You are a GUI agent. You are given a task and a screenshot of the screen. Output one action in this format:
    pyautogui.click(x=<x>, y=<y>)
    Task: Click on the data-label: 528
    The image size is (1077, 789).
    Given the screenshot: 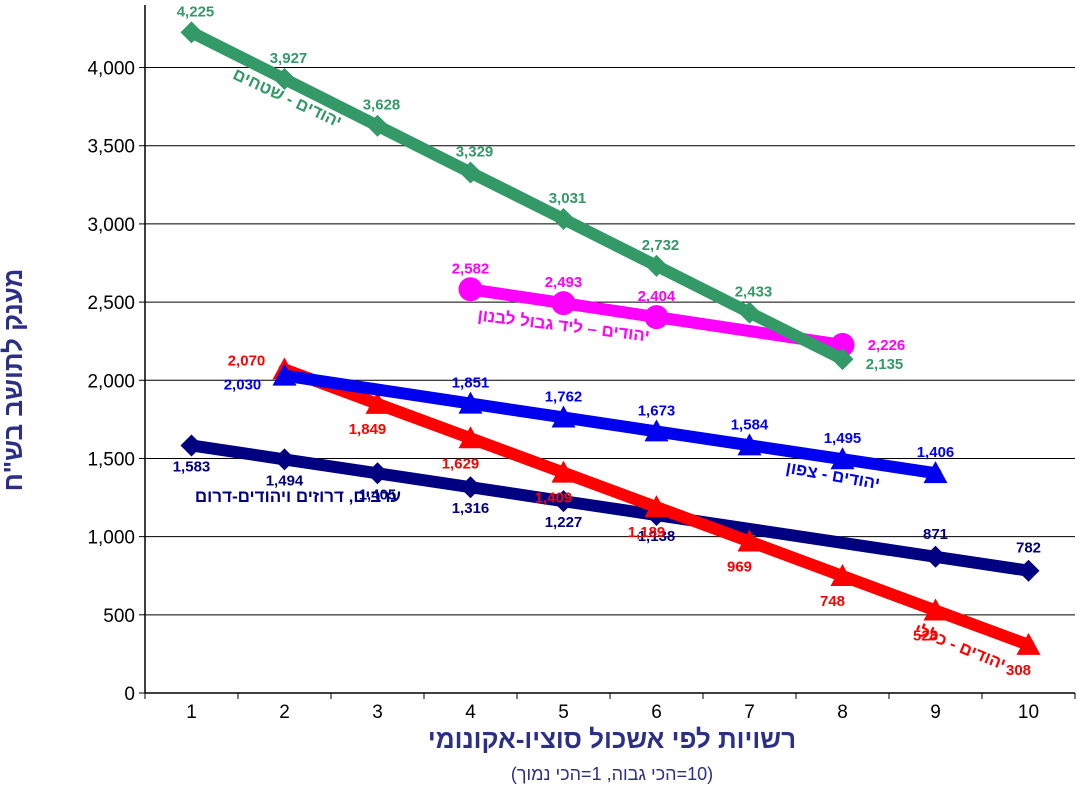 What is the action you would take?
    pyautogui.click(x=925, y=635)
    